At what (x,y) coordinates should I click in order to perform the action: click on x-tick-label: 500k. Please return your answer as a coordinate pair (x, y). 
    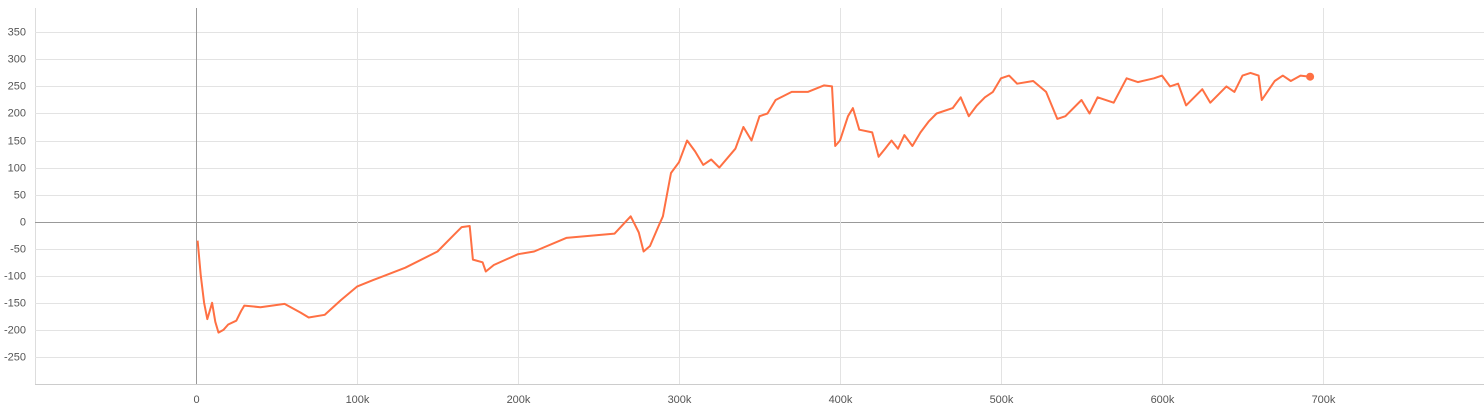
    Looking at the image, I should click on (1002, 400).